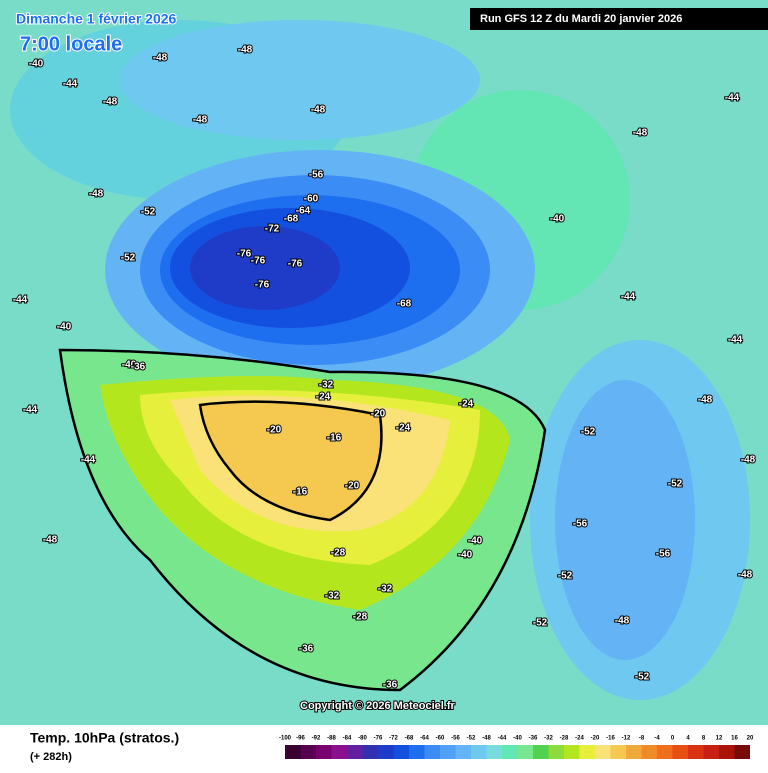 Image resolution: width=768 pixels, height=773 pixels. I want to click on legend-tick-label: 20, so click(750, 739).